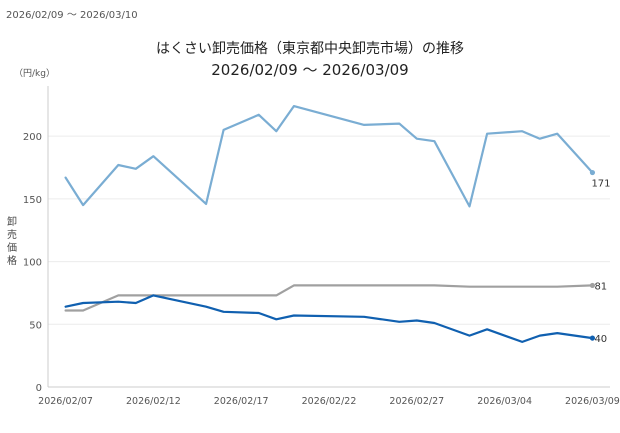  Describe the element at coordinates (600, 286) in the screenshot. I see `series-end-label-2: 81` at that location.